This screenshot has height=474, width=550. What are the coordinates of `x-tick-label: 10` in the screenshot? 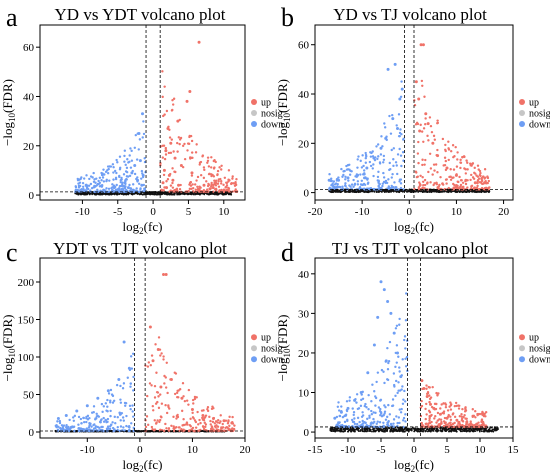 It's located at (481, 450).